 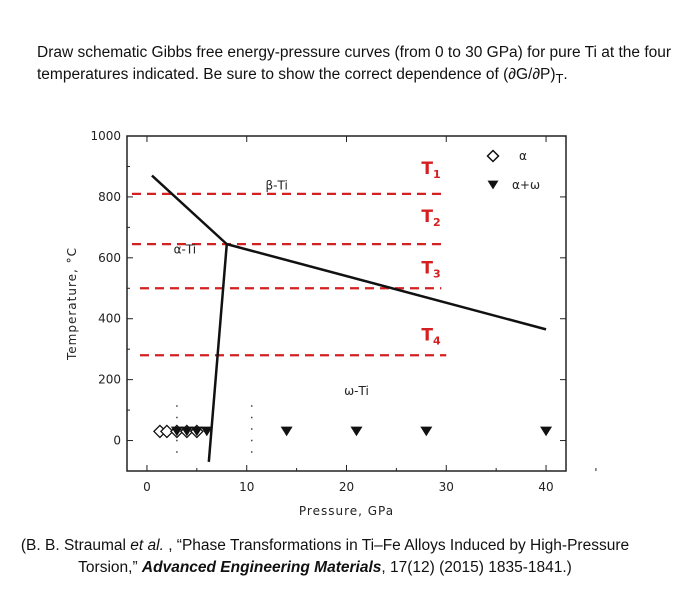 I want to click on legend-marker-alpha-omega, so click(x=493, y=185).